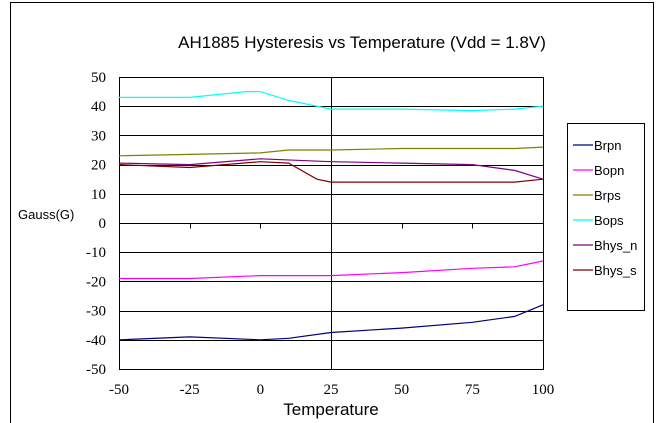 This screenshot has height=423, width=664. What do you see at coordinates (98, 107) in the screenshot?
I see `y-tick-label: 40` at bounding box center [98, 107].